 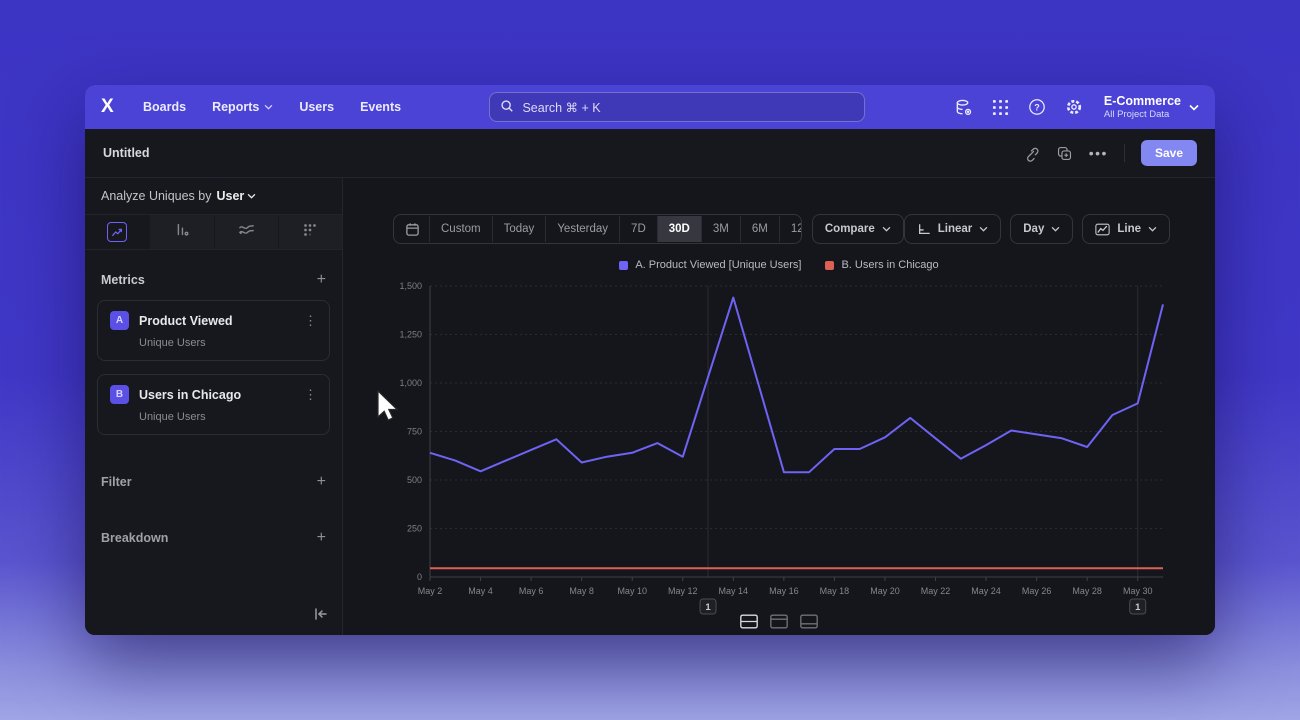 I want to click on svg-text: May 20, so click(x=885, y=591).